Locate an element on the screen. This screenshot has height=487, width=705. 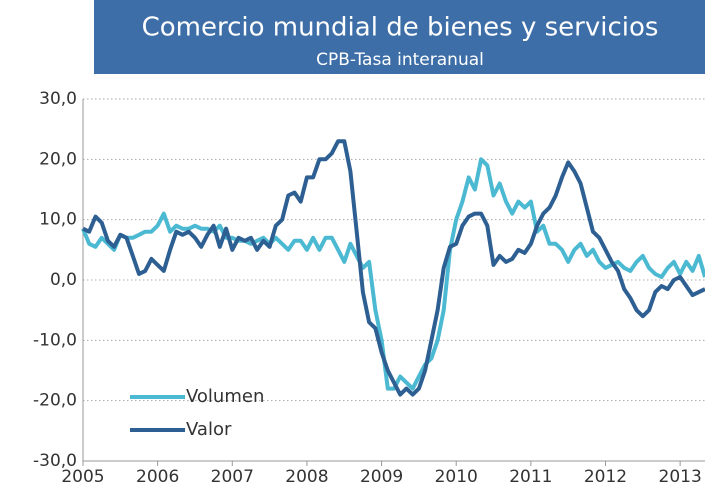
x-tick-label: 2007 is located at coordinates (232, 477).